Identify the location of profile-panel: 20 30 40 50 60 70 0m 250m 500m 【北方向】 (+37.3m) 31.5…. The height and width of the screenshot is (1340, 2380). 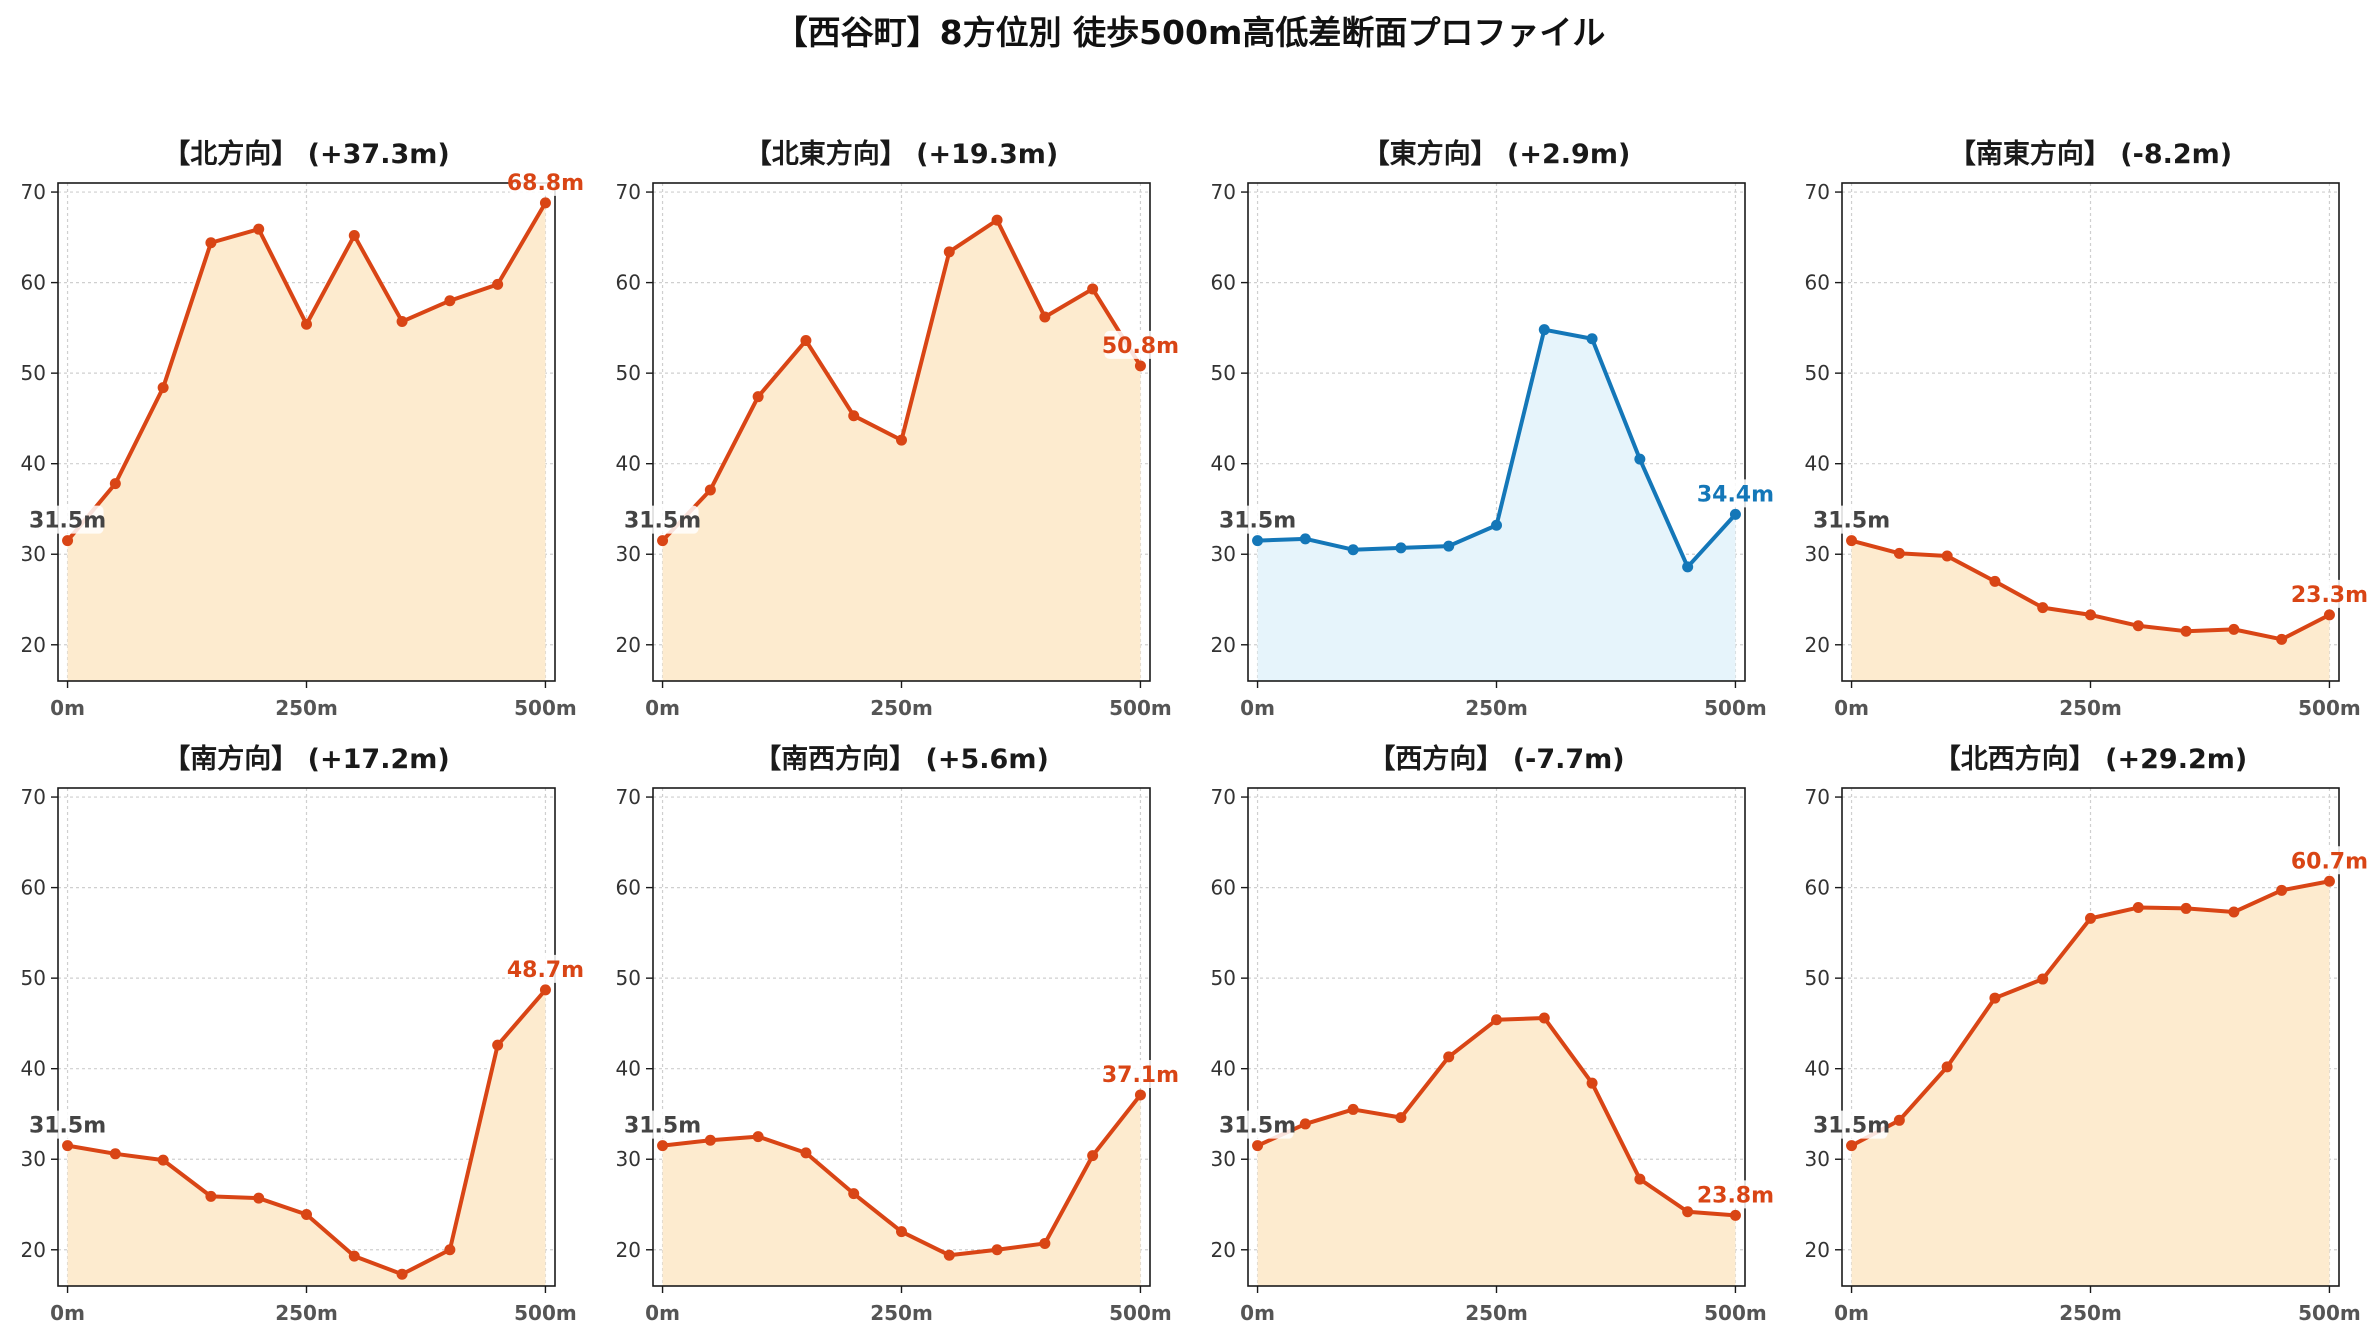
(303, 429).